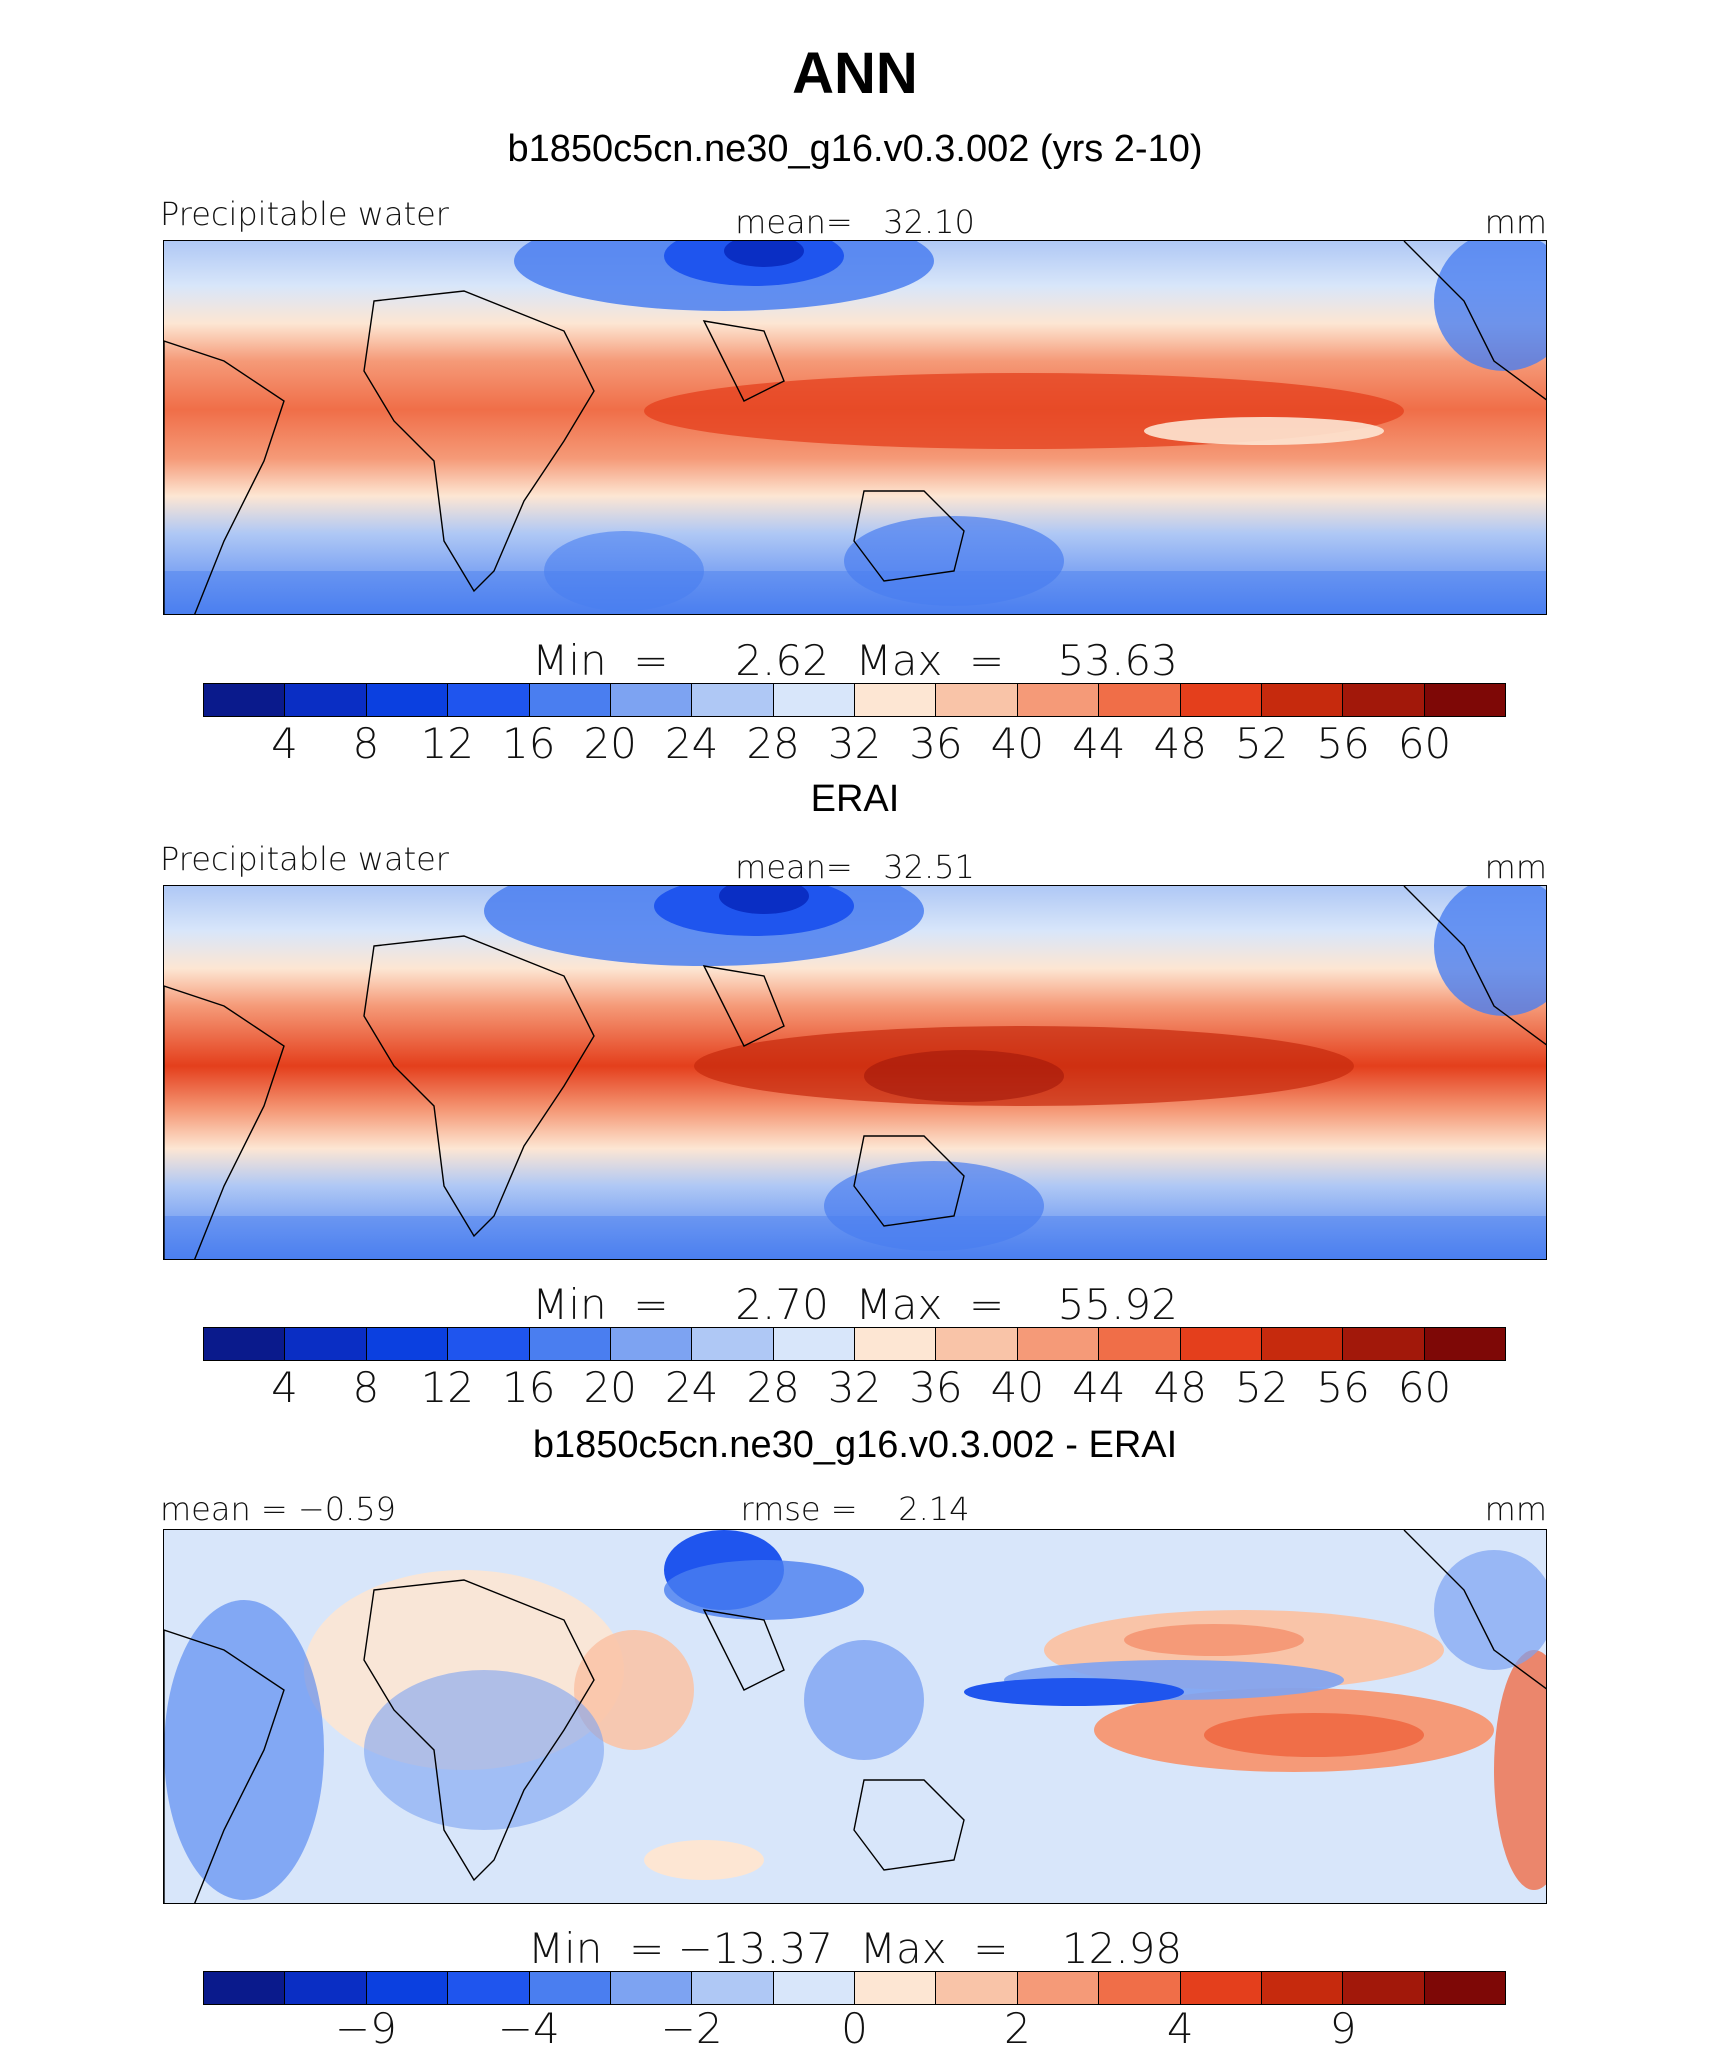 The height and width of the screenshot is (2054, 1710). Describe the element at coordinates (855, 867) in the screenshot. I see `panel-2-mean-label: mean= 32.51` at that location.